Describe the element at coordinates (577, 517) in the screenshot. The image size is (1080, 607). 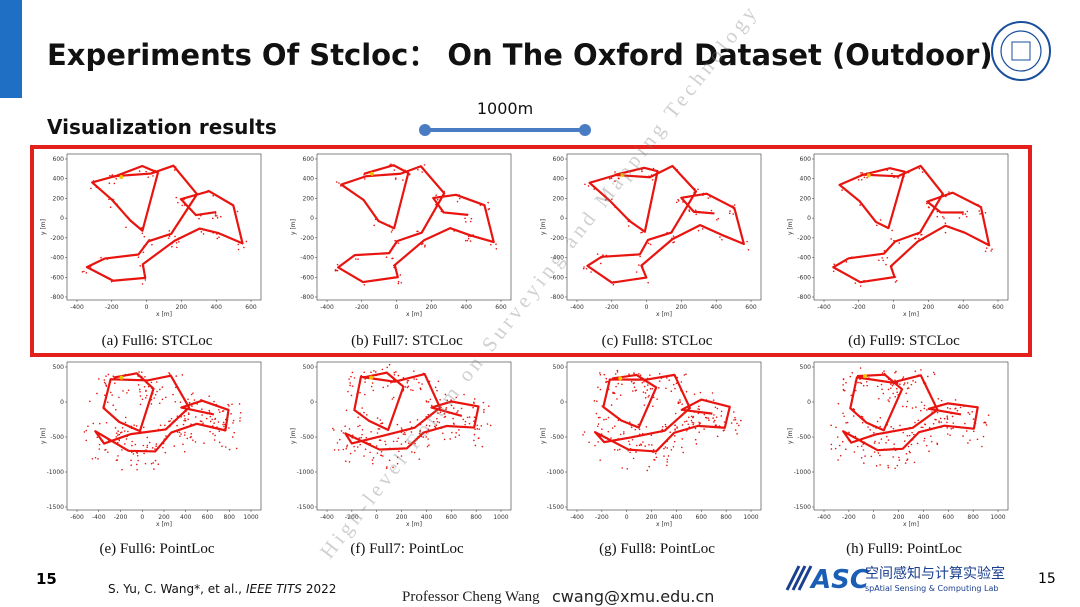
I see `x-tick-label: -400` at that location.